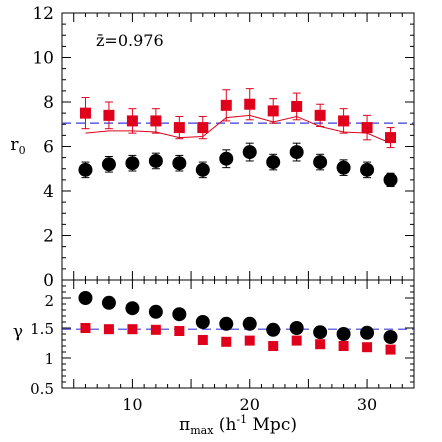 This screenshot has height=442, width=442. What do you see at coordinates (48, 103) in the screenshot?
I see `r0-ytick-label: 8` at bounding box center [48, 103].